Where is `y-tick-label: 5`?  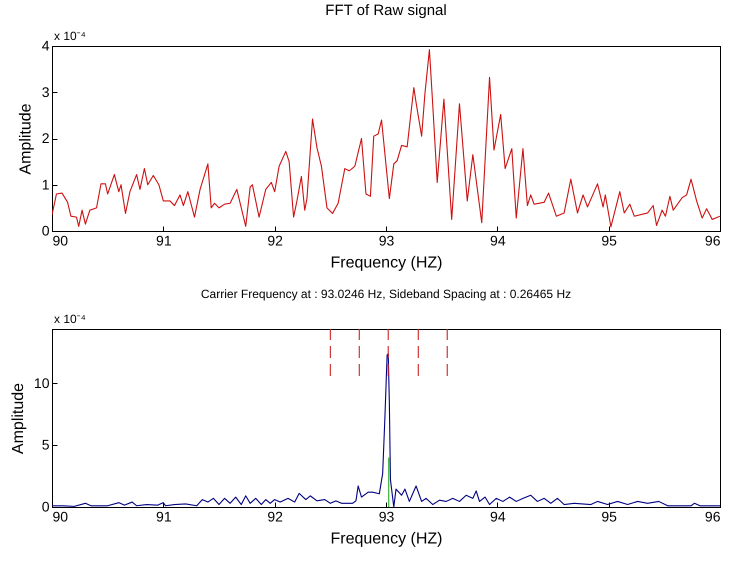 y-tick-label: 5 is located at coordinates (46, 444).